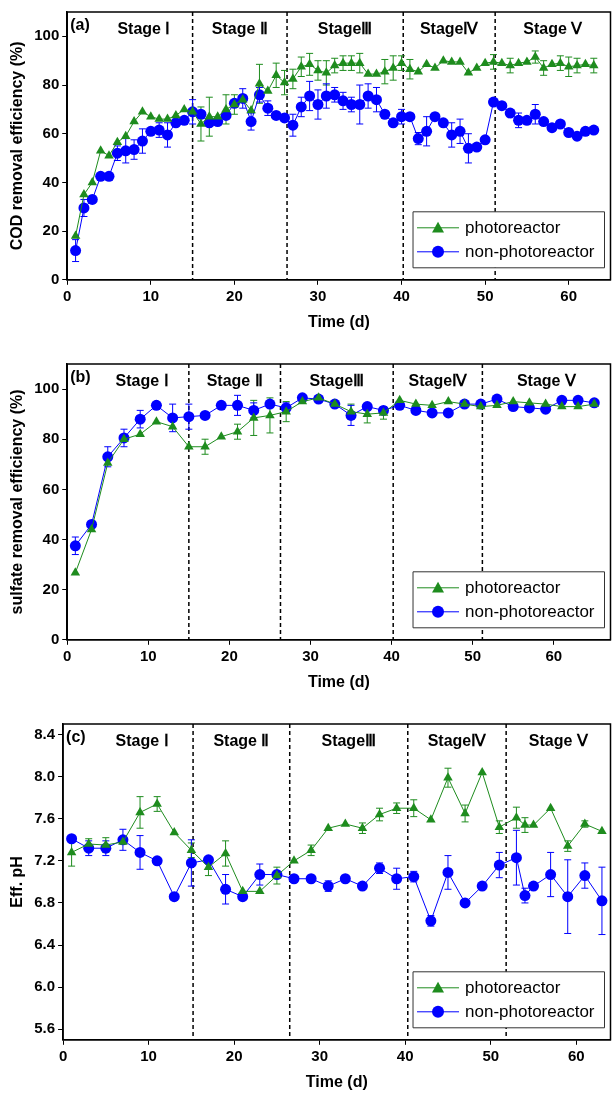 This screenshot has width=616, height=1098. What do you see at coordinates (45, 733) in the screenshot?
I see `y-tick-label: 8.4` at bounding box center [45, 733].